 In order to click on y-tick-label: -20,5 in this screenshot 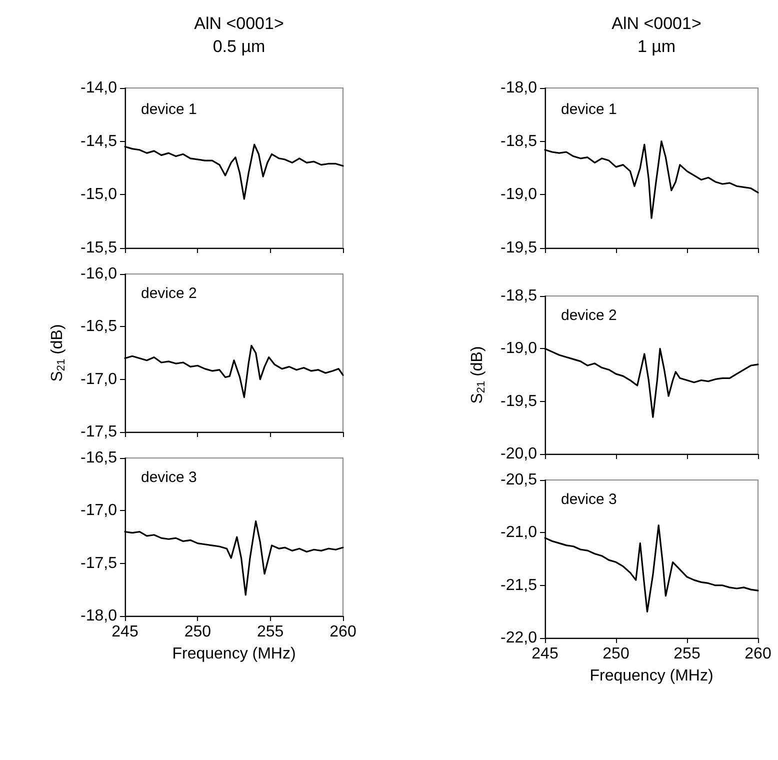, I will do `click(519, 480)`.